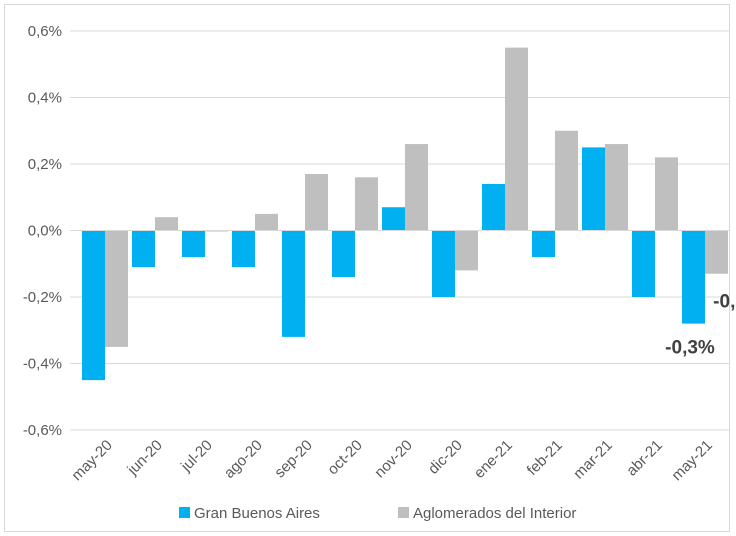 This screenshot has width=736, height=536. What do you see at coordinates (293, 459) in the screenshot?
I see `x-tick-label: sep-20` at bounding box center [293, 459].